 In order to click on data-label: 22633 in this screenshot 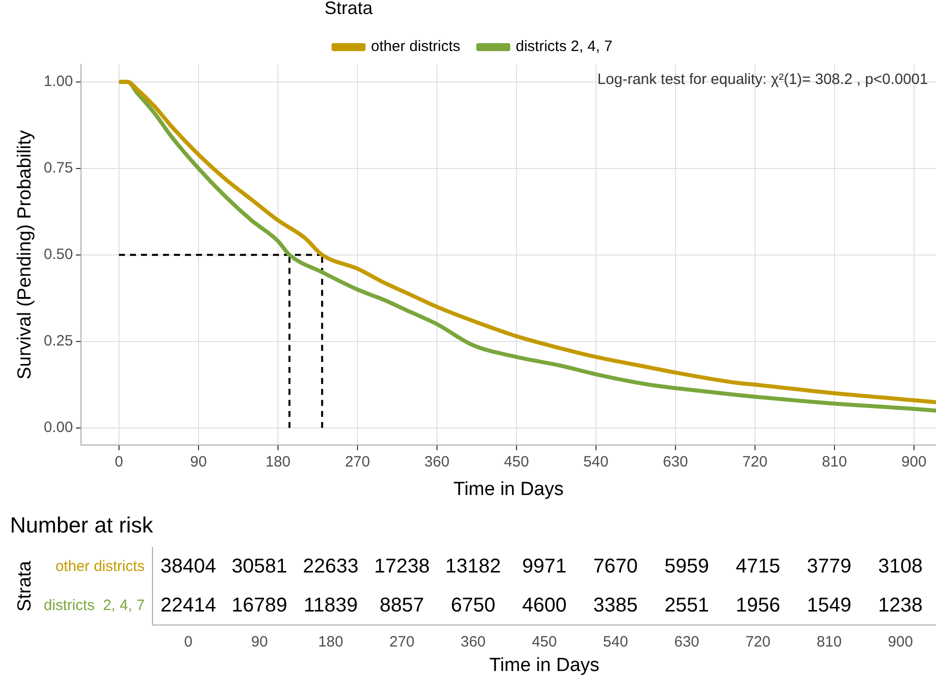, I will do `click(330, 566)`.